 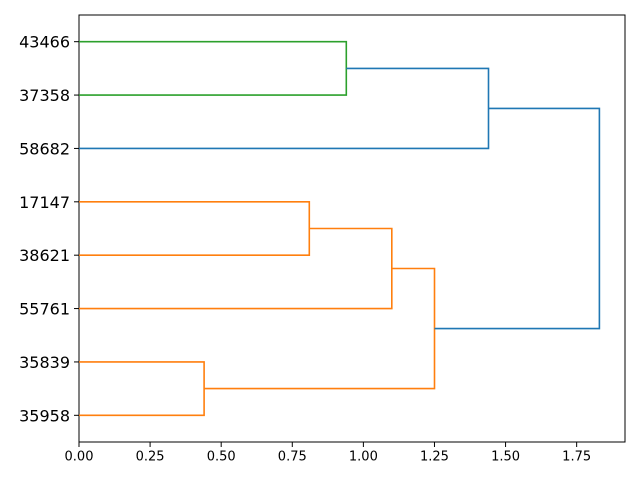 I want to click on x-axis-tick-label: 0.25, so click(x=150, y=457).